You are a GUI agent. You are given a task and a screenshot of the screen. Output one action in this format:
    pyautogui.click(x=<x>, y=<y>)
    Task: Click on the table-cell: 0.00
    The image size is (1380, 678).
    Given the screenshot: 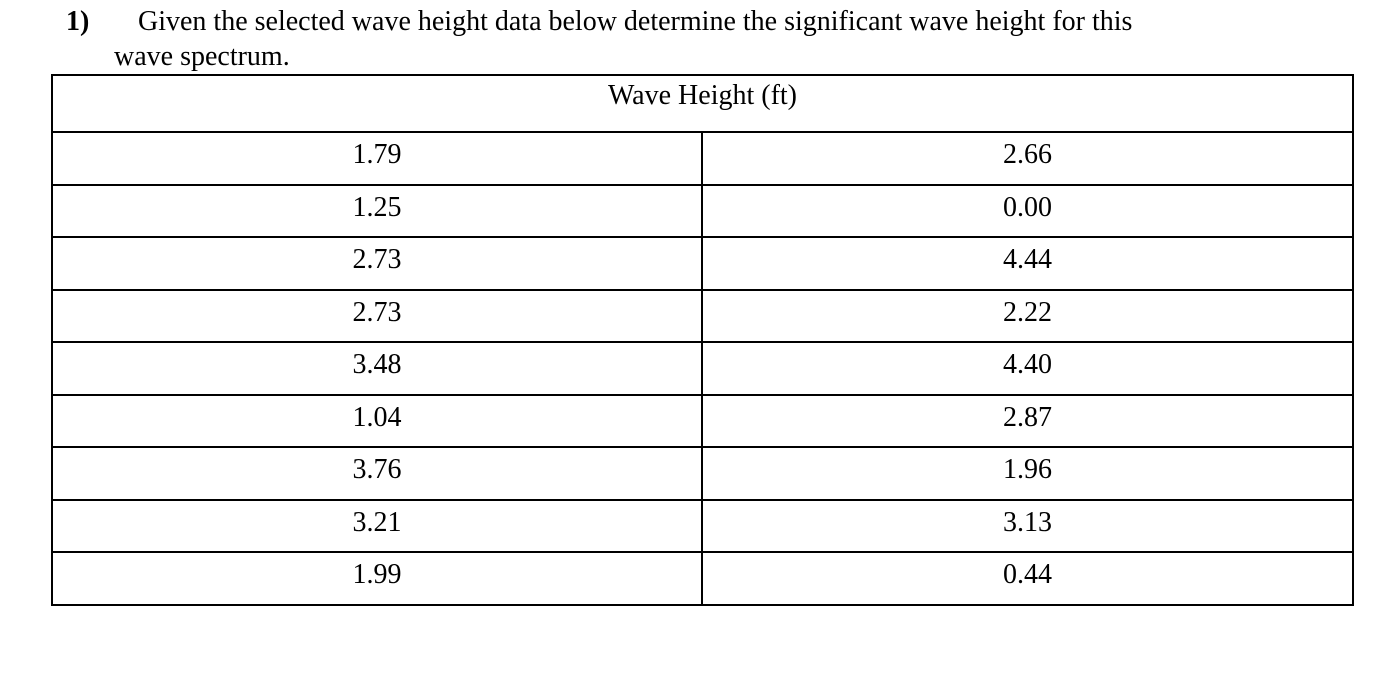 What is the action you would take?
    pyautogui.click(x=1027, y=210)
    